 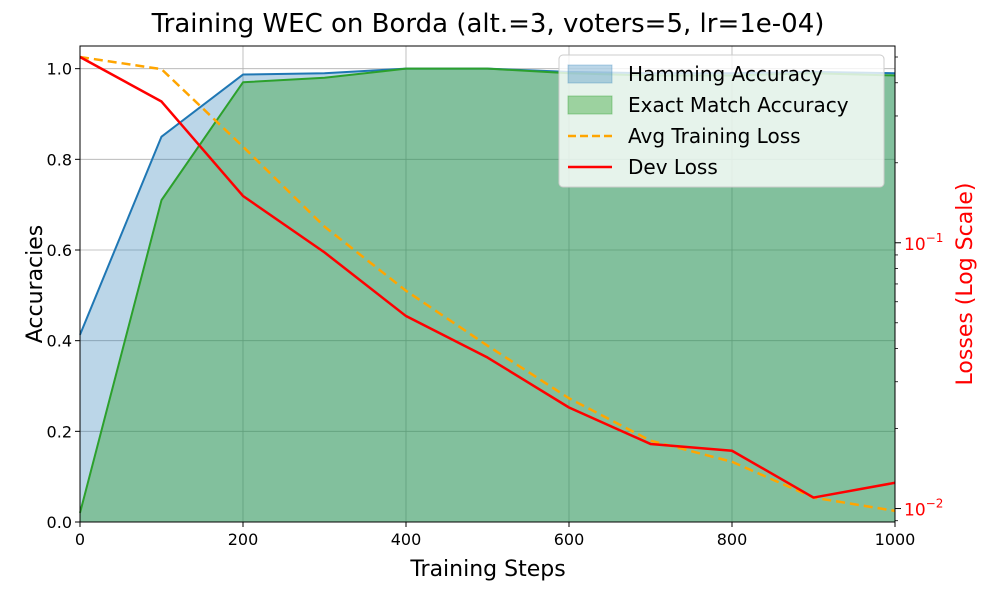 What do you see at coordinates (495, 535) in the screenshot?
I see `x-axis-ticks: 0 200 400 600 800 1000` at bounding box center [495, 535].